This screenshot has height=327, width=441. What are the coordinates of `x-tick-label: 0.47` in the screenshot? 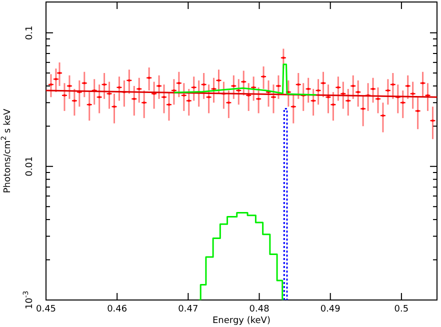 It's located at (188, 309).